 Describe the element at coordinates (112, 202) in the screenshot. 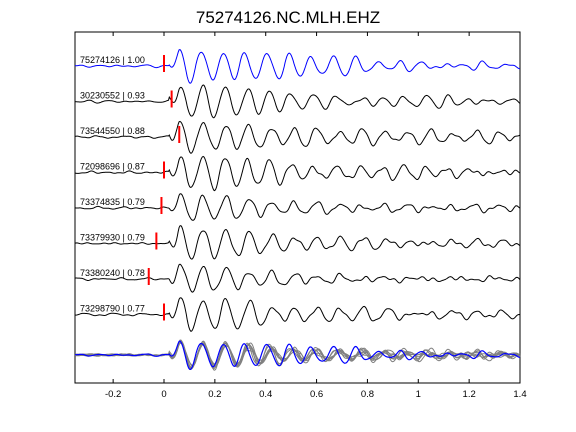

I see `trace-label-73374835: 73374835 | 0.79` at that location.